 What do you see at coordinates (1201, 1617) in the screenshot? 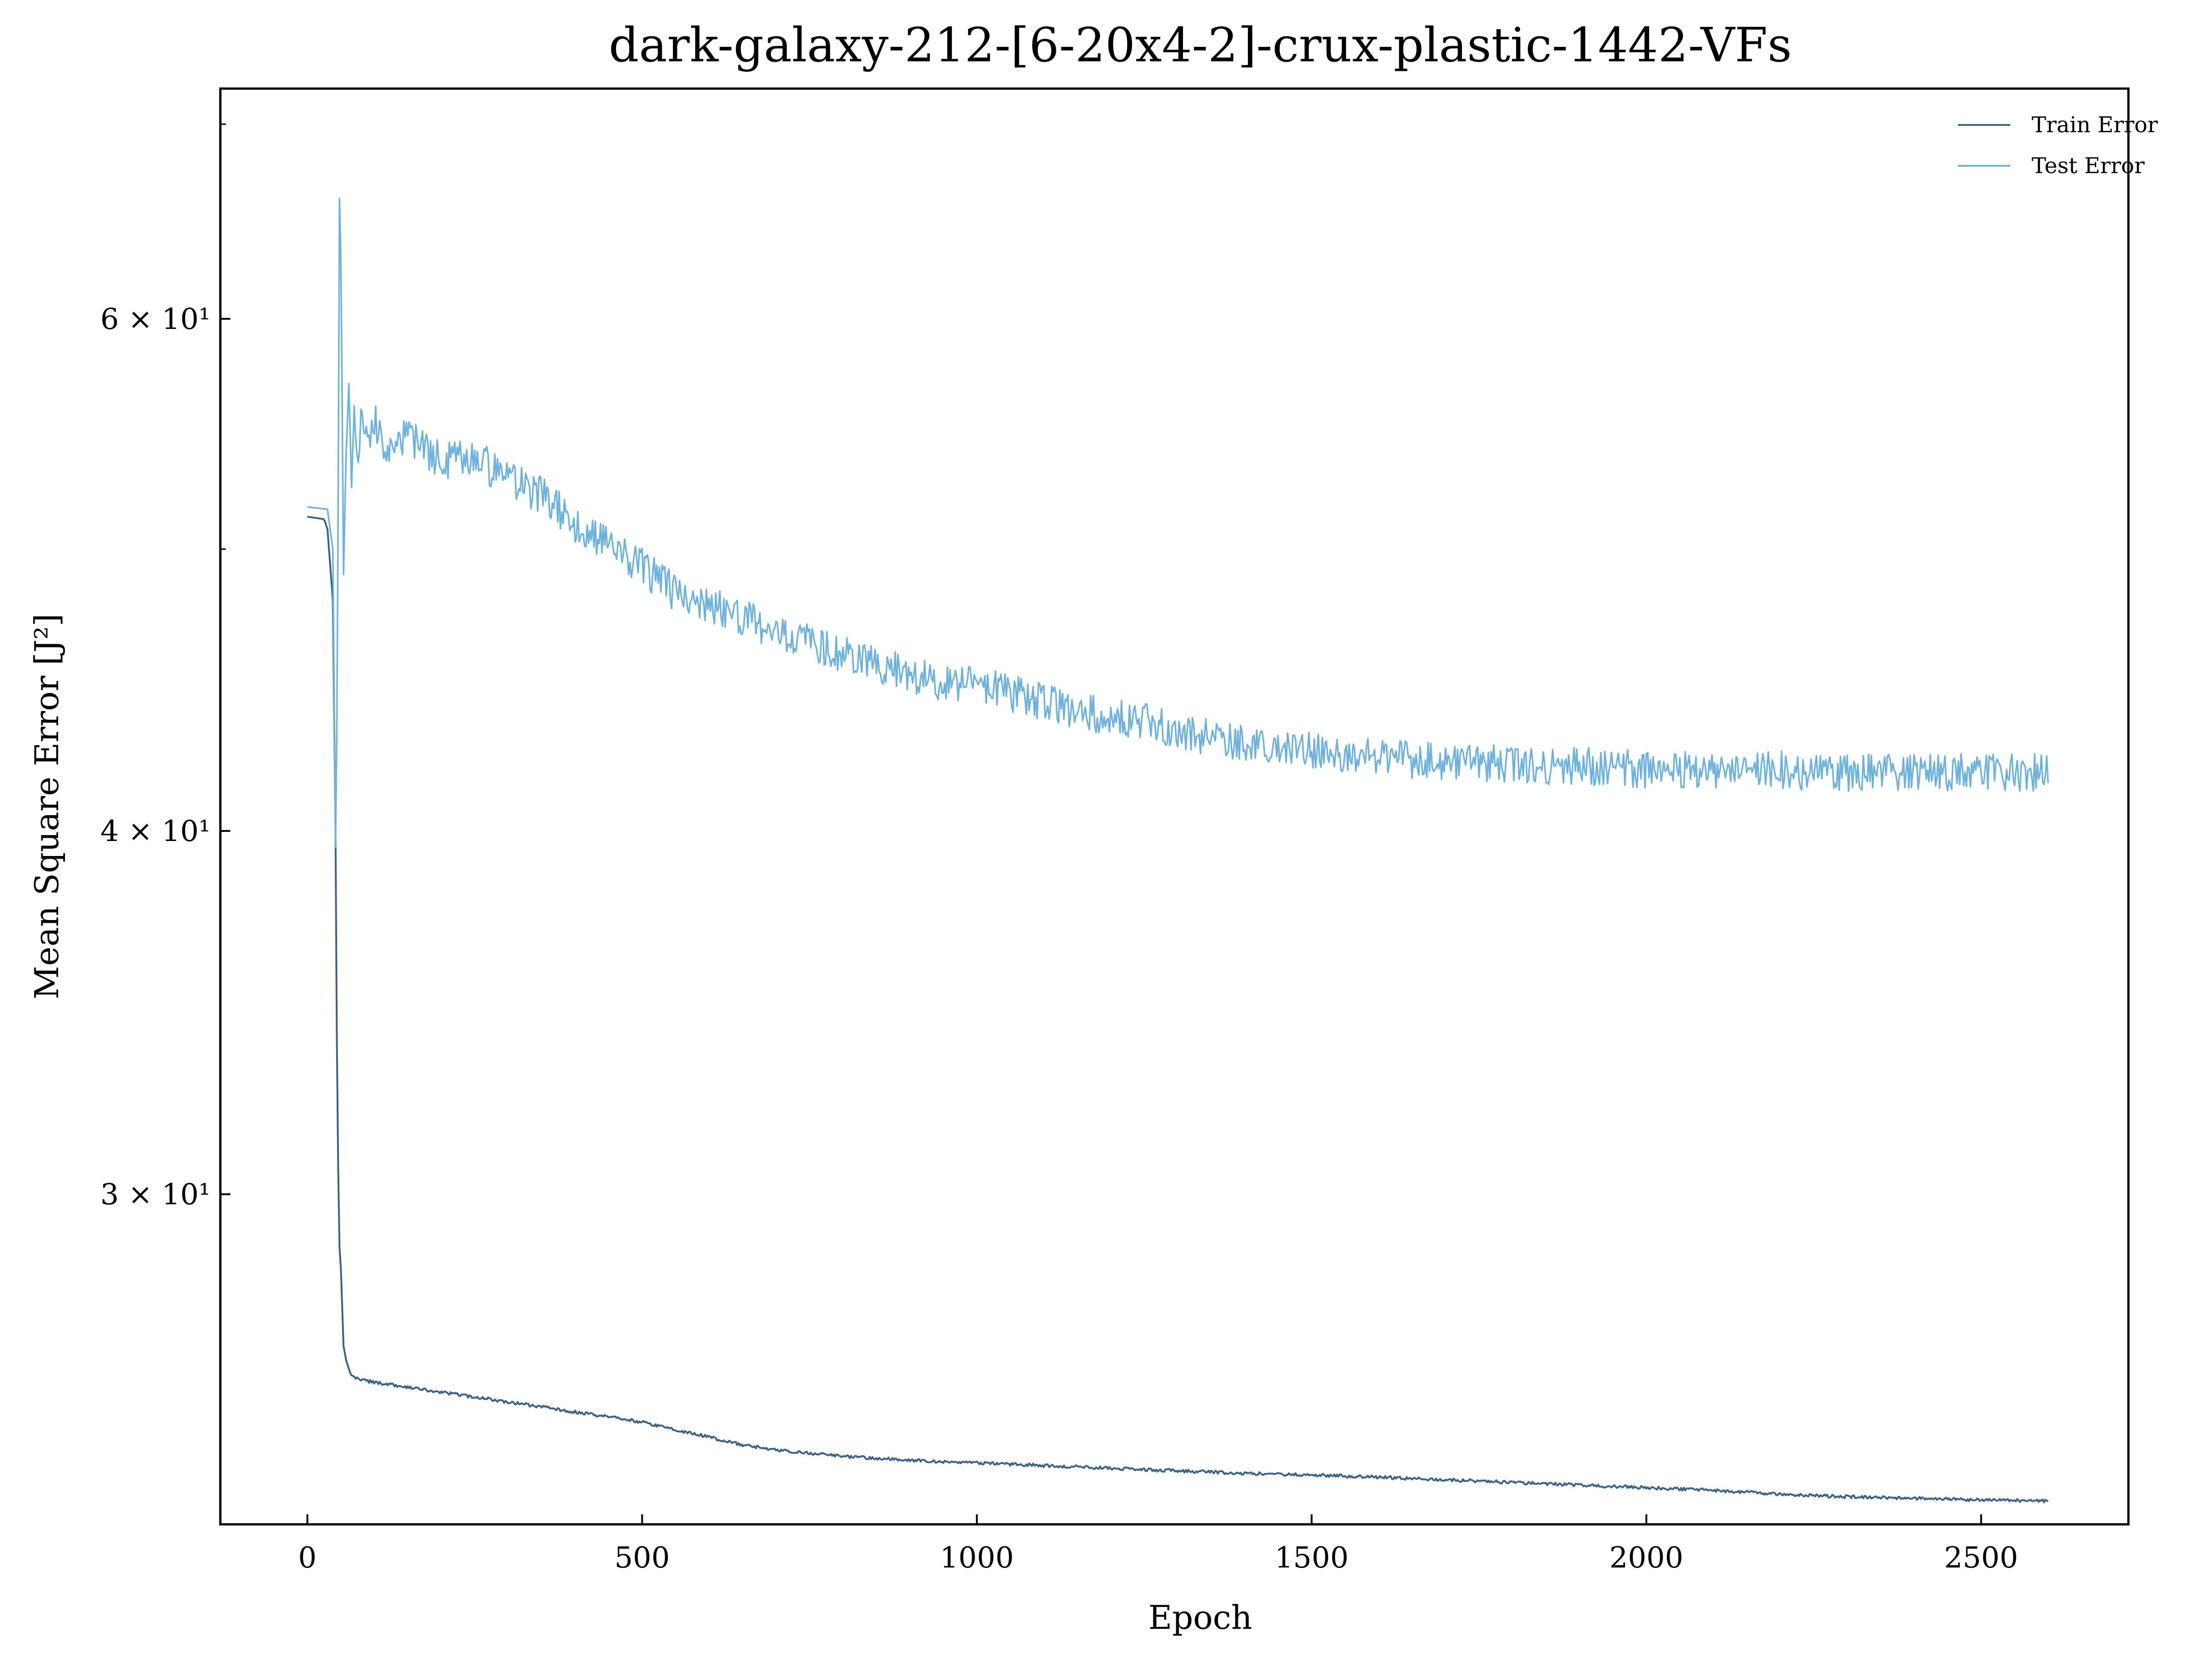
I see `x-axis-label: Epoch` at bounding box center [1201, 1617].